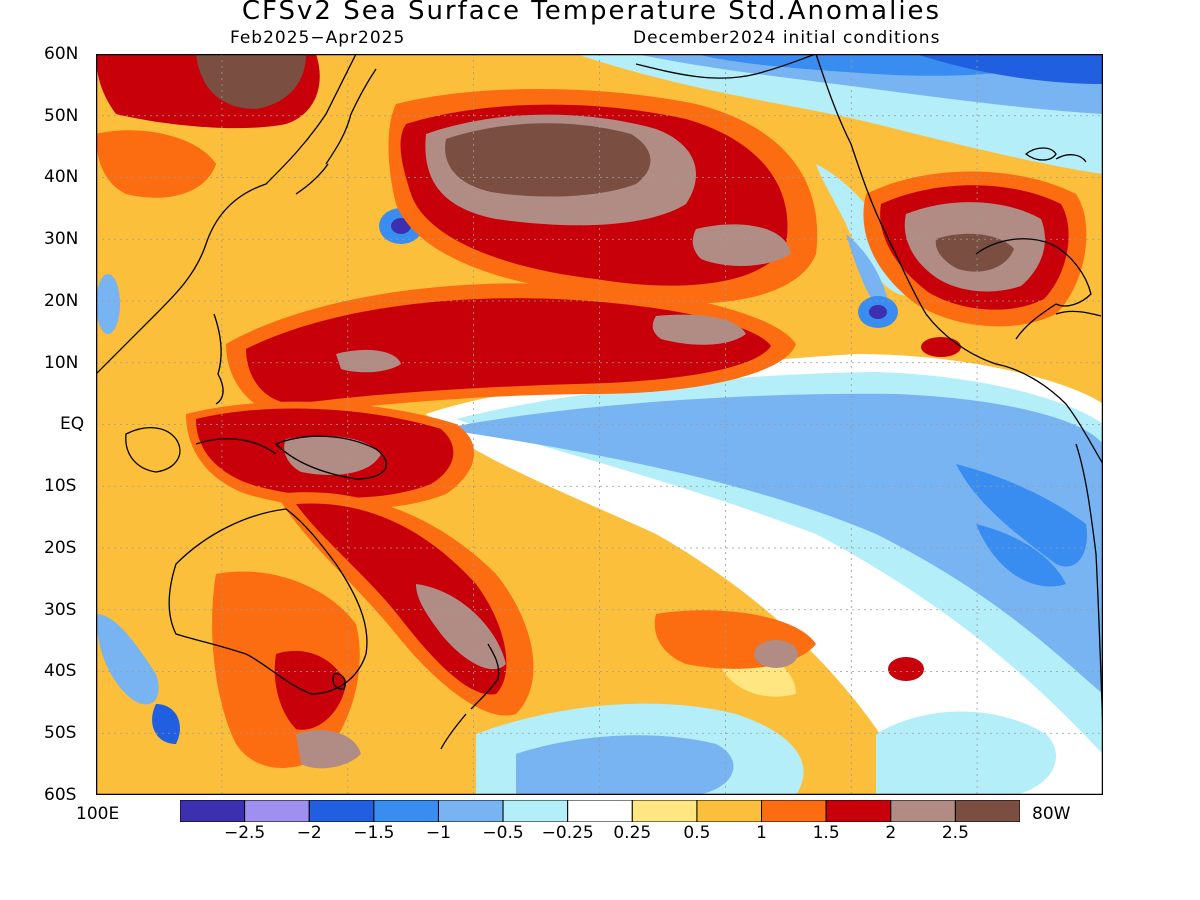  What do you see at coordinates (360, 558) in the screenshot?
I see `warm-pool` at bounding box center [360, 558].